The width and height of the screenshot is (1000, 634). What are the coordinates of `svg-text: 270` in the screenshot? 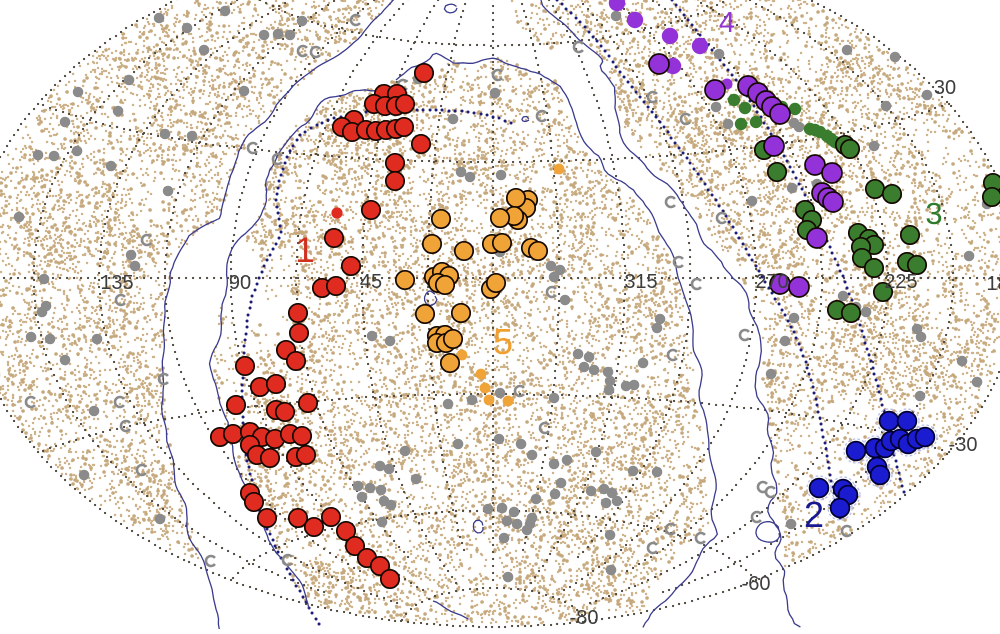 It's located at (771, 282).